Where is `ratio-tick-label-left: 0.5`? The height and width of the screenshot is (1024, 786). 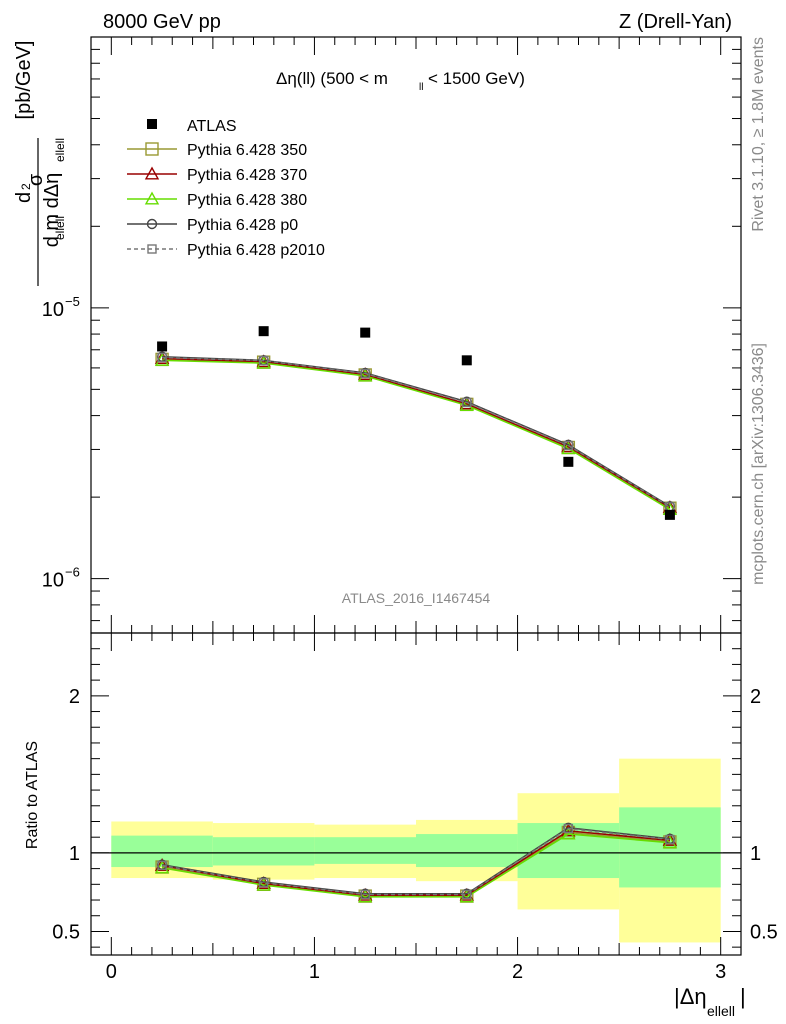 ratio-tick-label-left: 0.5 is located at coordinates (66, 932).